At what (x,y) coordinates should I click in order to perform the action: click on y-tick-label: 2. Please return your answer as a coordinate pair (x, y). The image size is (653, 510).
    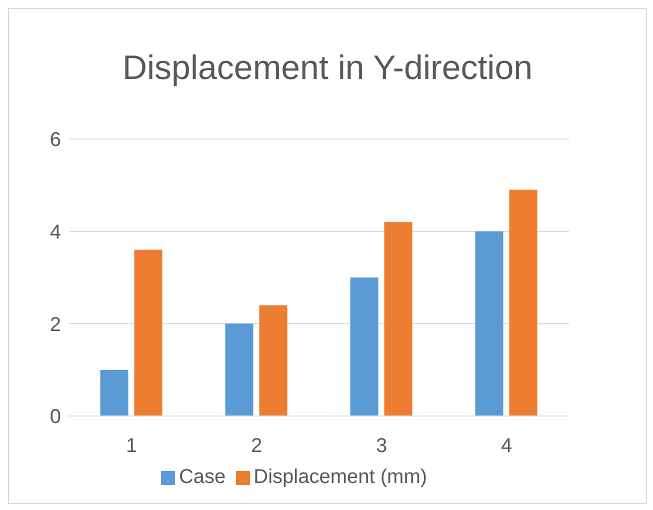
    Looking at the image, I should click on (55, 325).